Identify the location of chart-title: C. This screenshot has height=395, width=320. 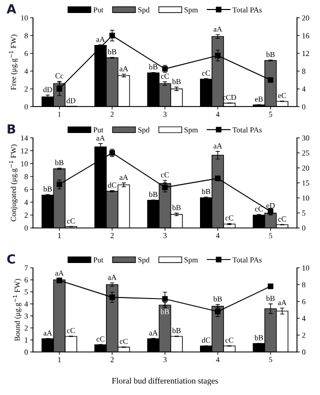
(11, 259).